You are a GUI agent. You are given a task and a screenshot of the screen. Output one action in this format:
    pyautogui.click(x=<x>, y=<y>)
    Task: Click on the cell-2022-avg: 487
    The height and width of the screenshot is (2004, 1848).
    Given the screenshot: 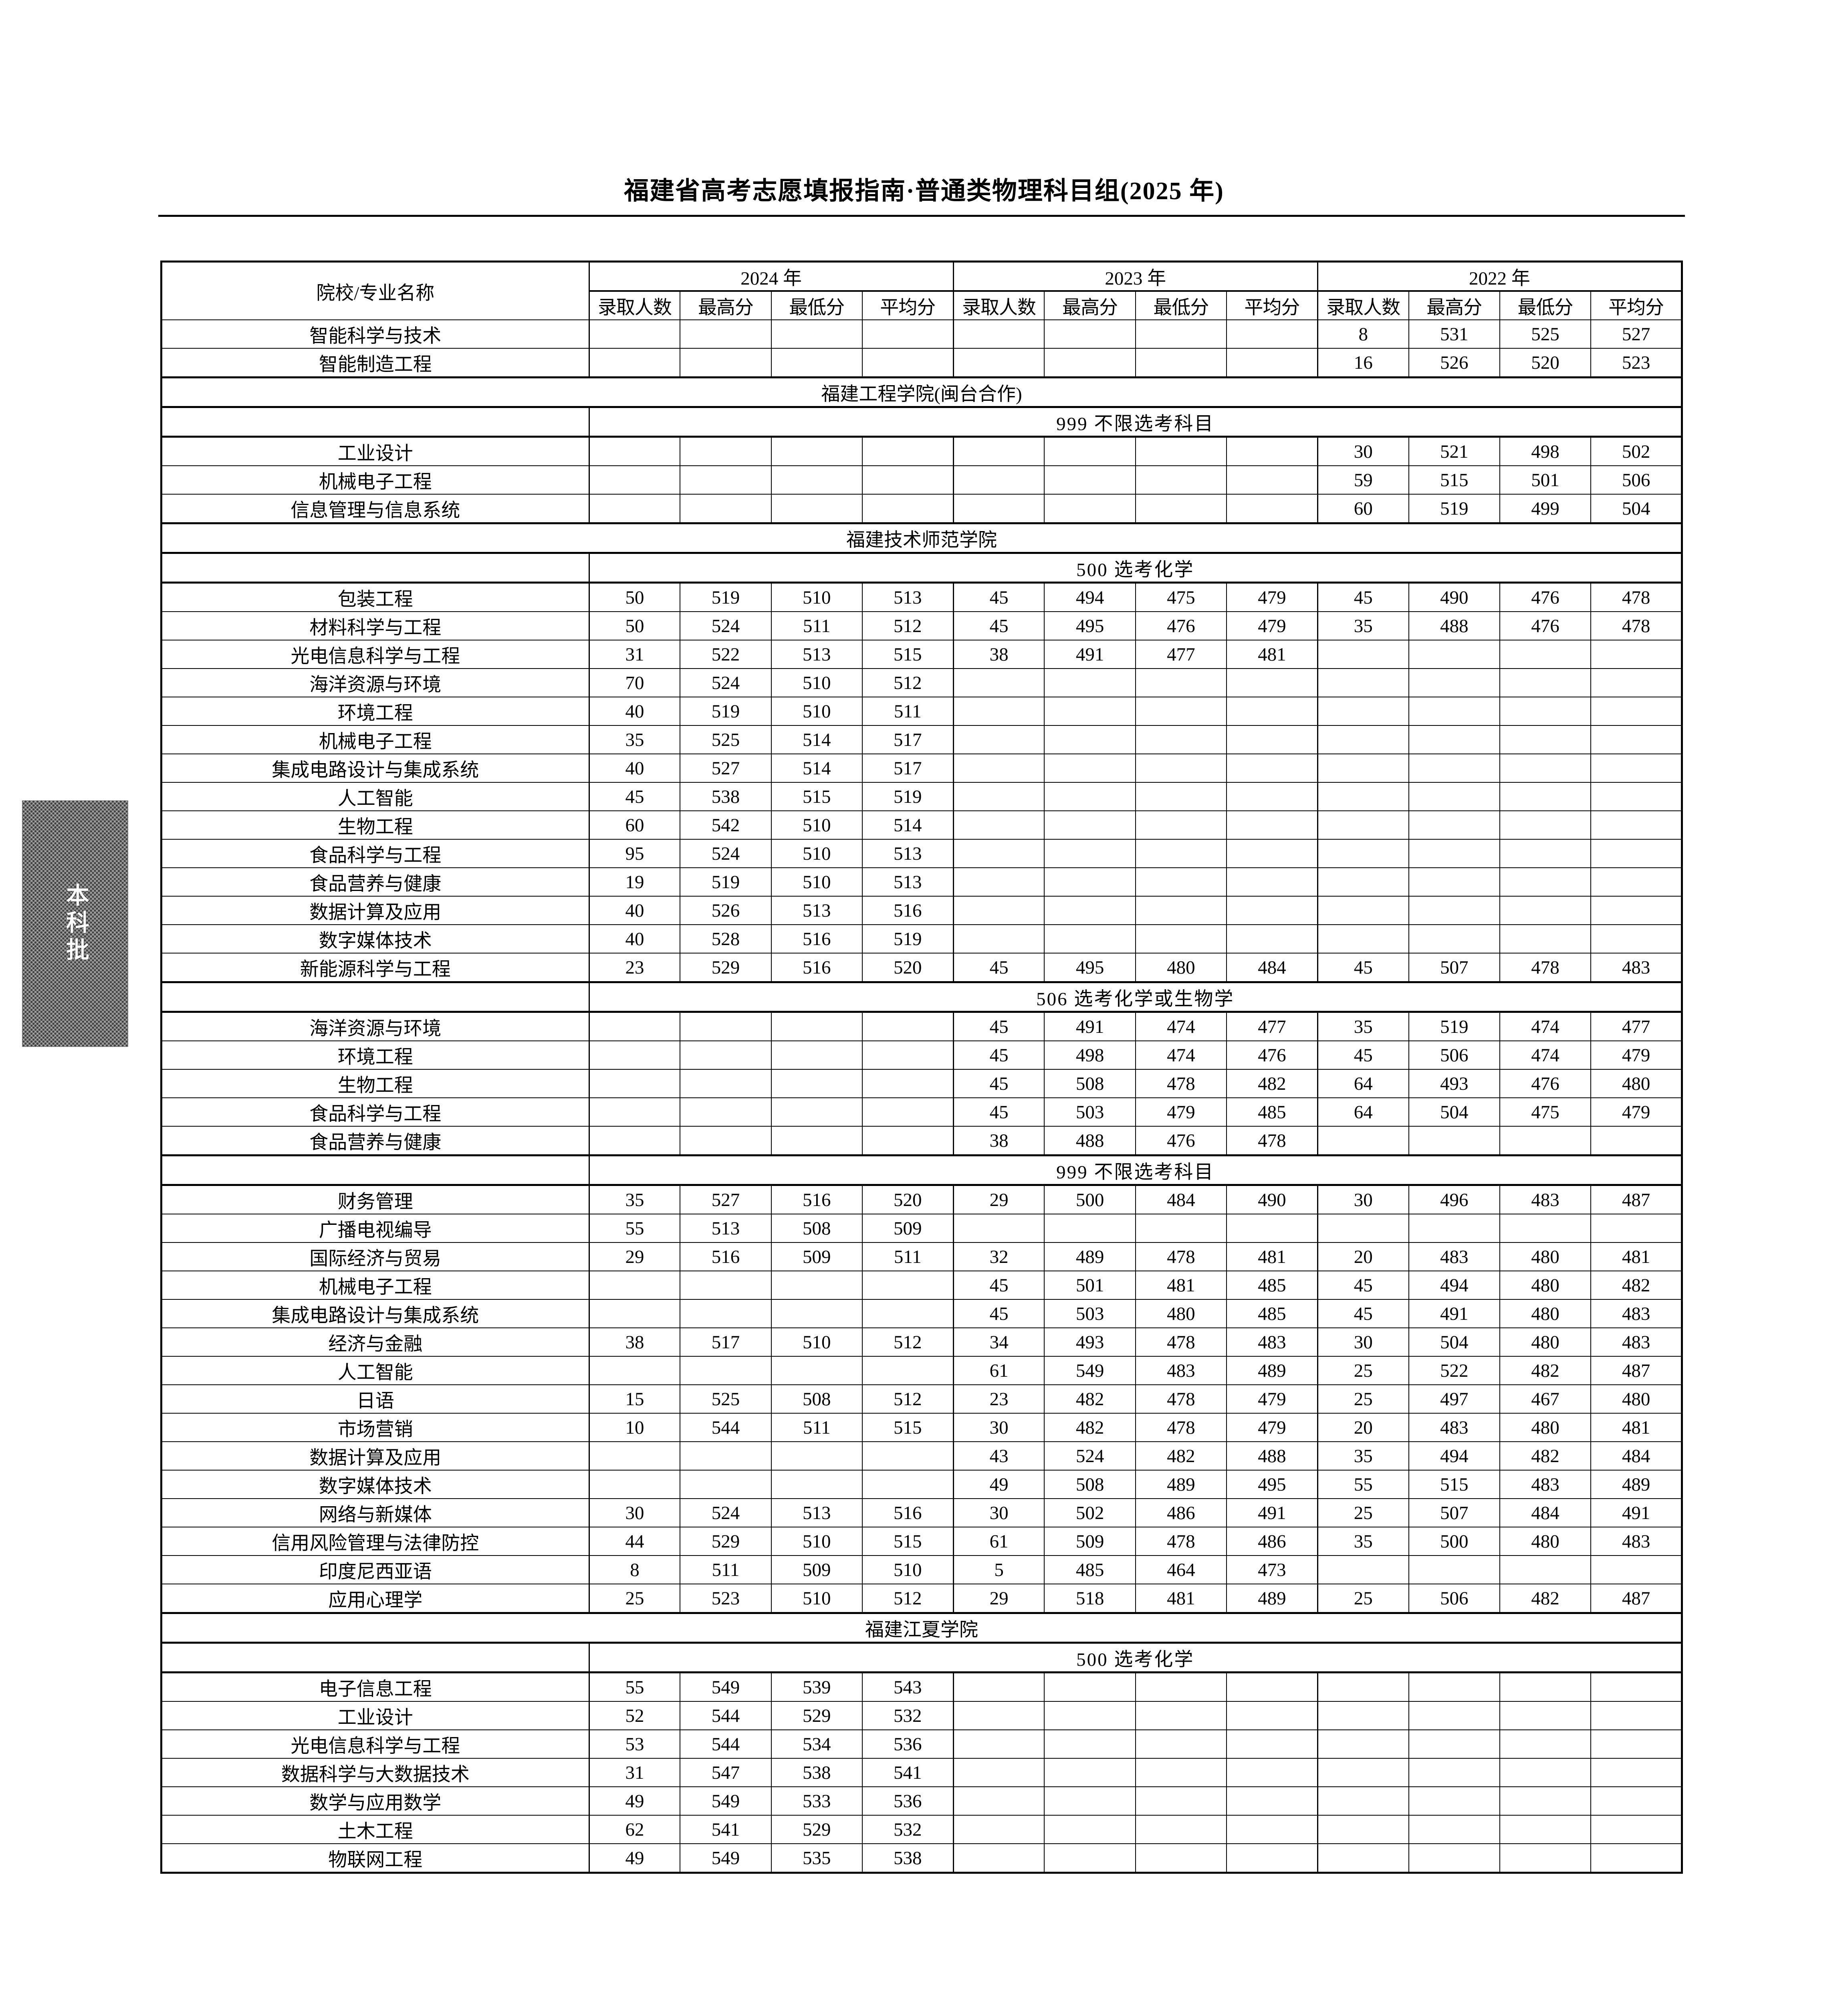 What is the action you would take?
    pyautogui.click(x=1636, y=1370)
    